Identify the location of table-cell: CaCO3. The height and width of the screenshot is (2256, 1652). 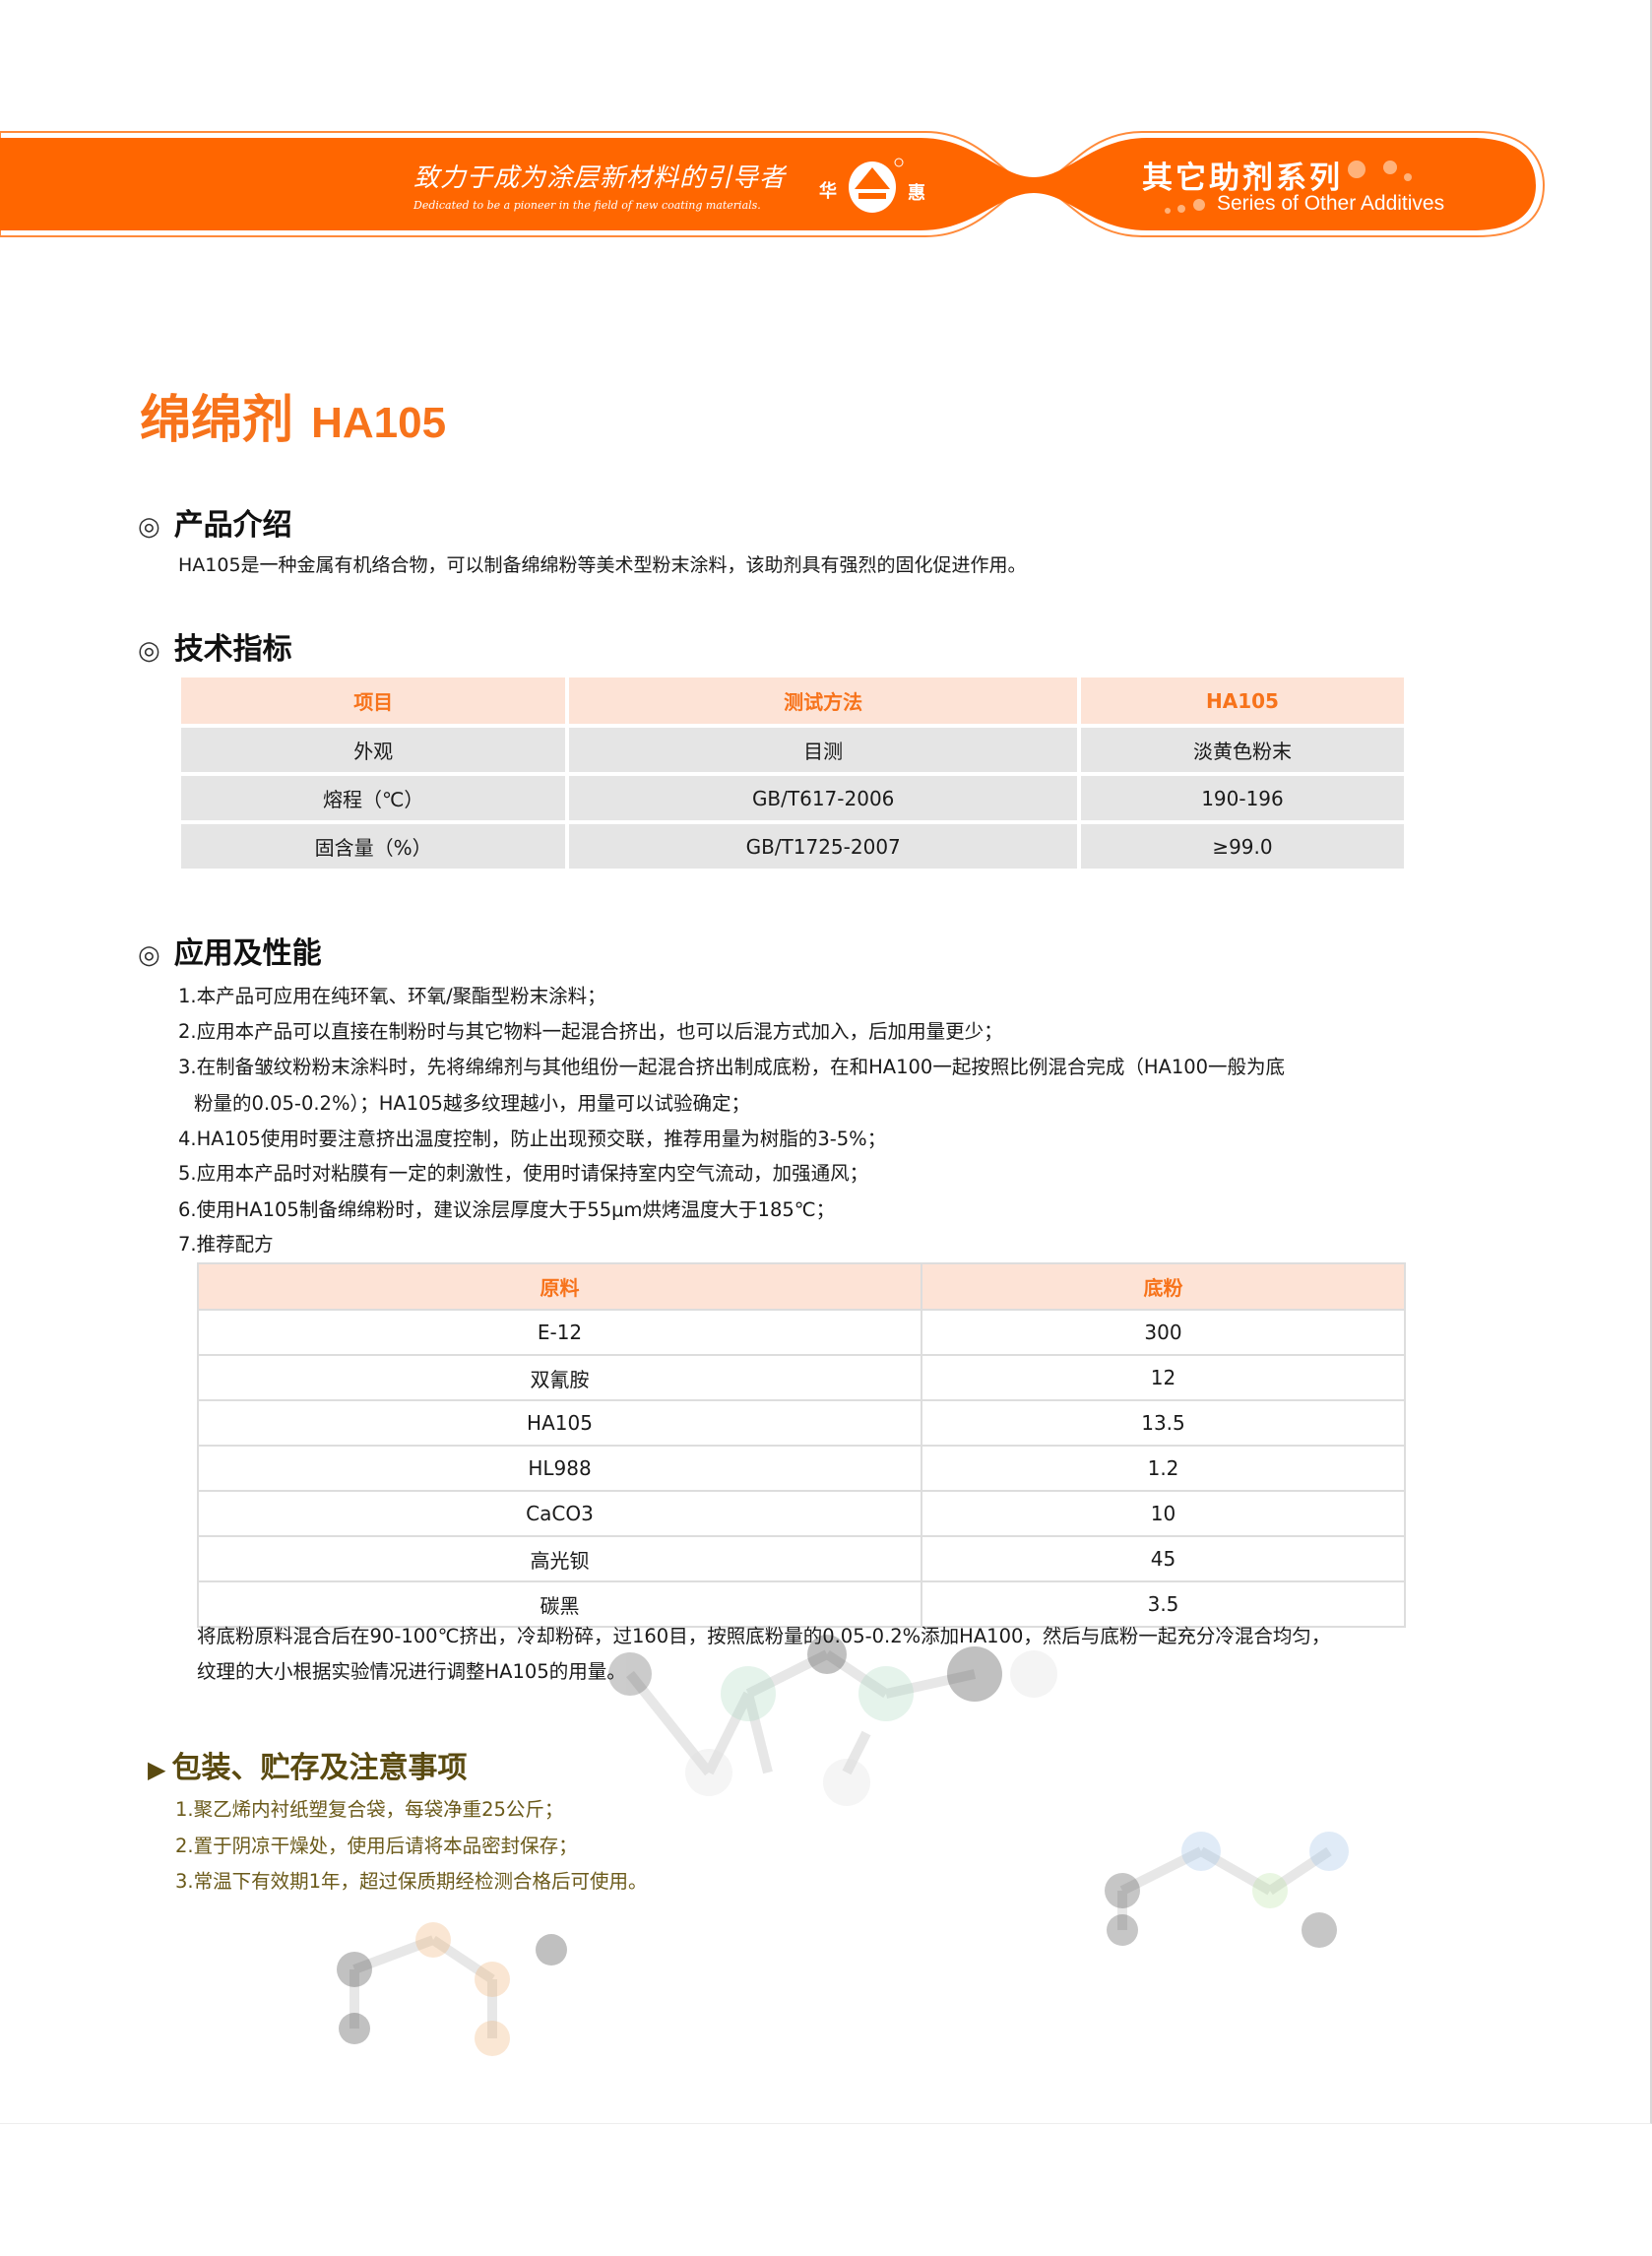
(559, 1513).